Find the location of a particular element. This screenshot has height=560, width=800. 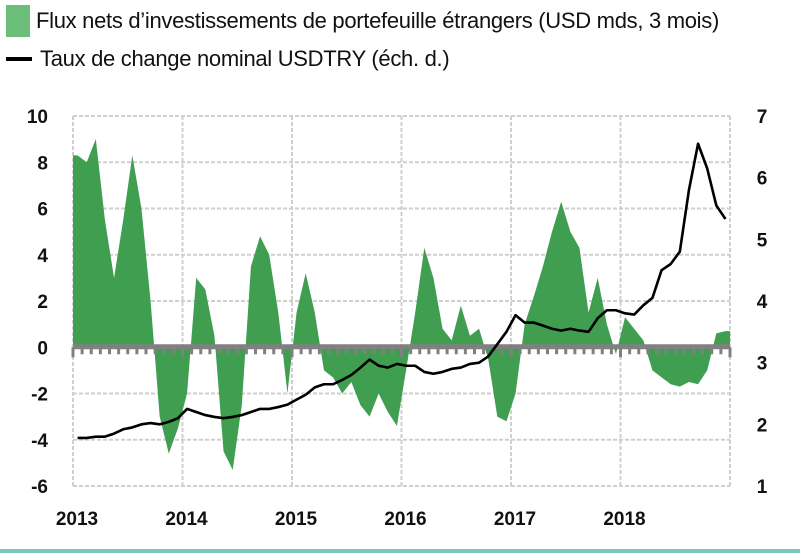

legend-label-fx: Taux de change nominal USDTRY (éch. d.) is located at coordinates (245, 58).